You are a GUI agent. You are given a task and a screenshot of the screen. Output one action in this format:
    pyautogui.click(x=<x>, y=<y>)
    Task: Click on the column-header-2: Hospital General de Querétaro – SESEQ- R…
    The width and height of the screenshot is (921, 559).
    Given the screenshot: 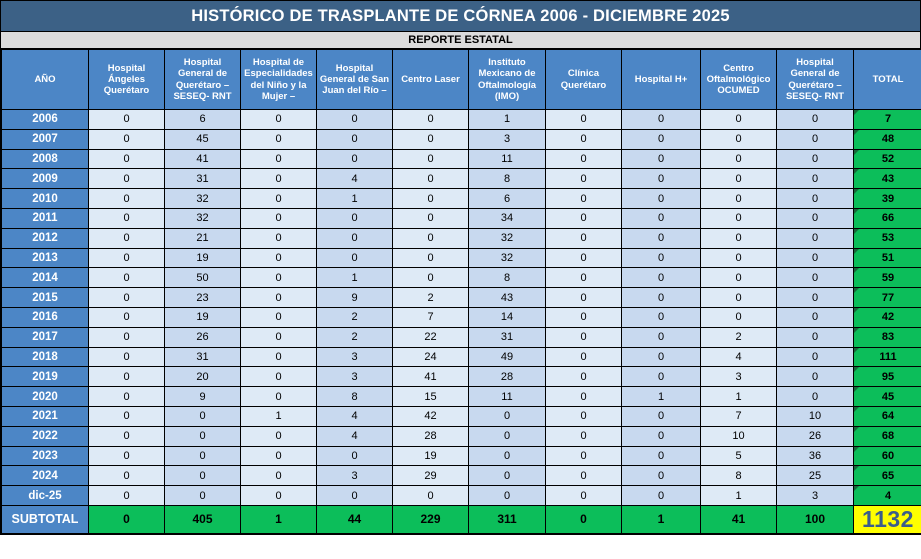 What is the action you would take?
    pyautogui.click(x=202, y=79)
    